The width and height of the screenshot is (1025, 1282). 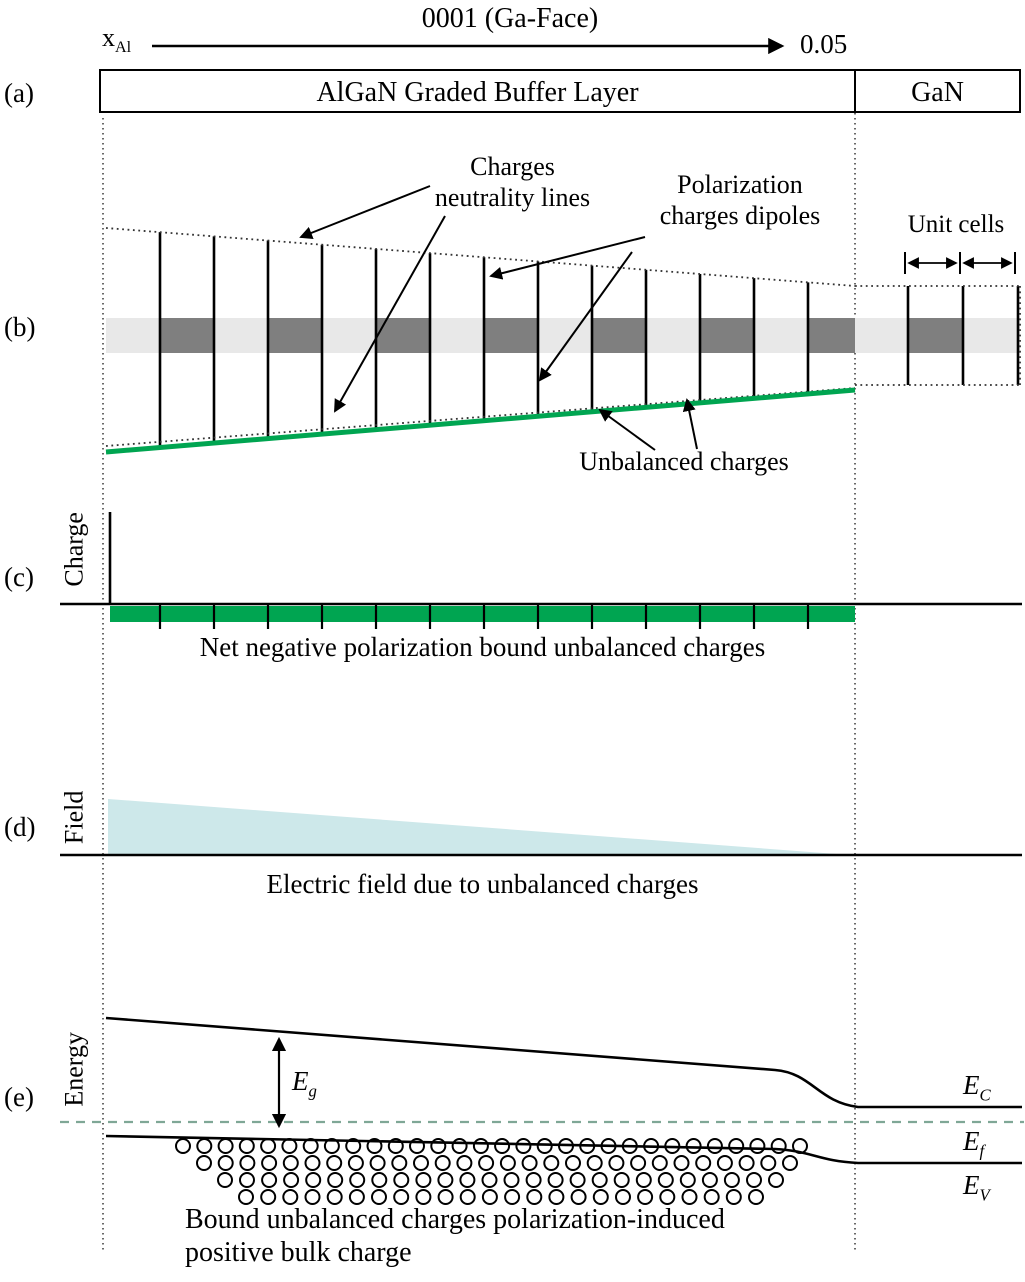 What do you see at coordinates (108, 37) in the screenshot?
I see `x-al-main: x` at bounding box center [108, 37].